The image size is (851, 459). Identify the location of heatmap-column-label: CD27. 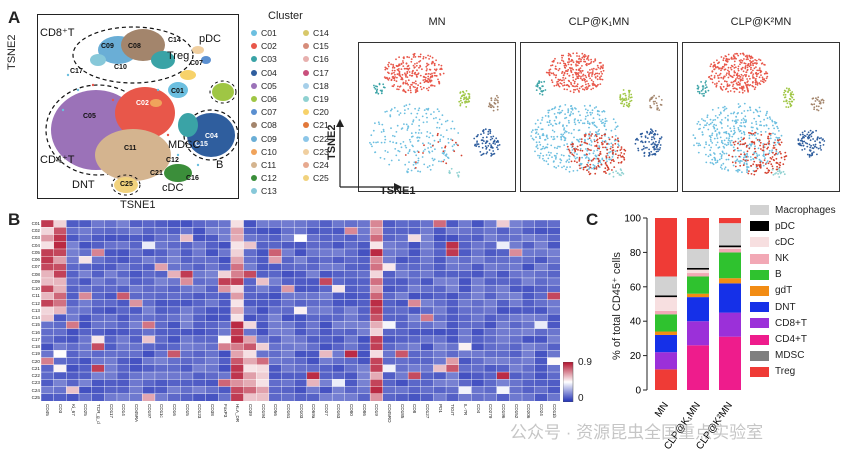
(326, 410).